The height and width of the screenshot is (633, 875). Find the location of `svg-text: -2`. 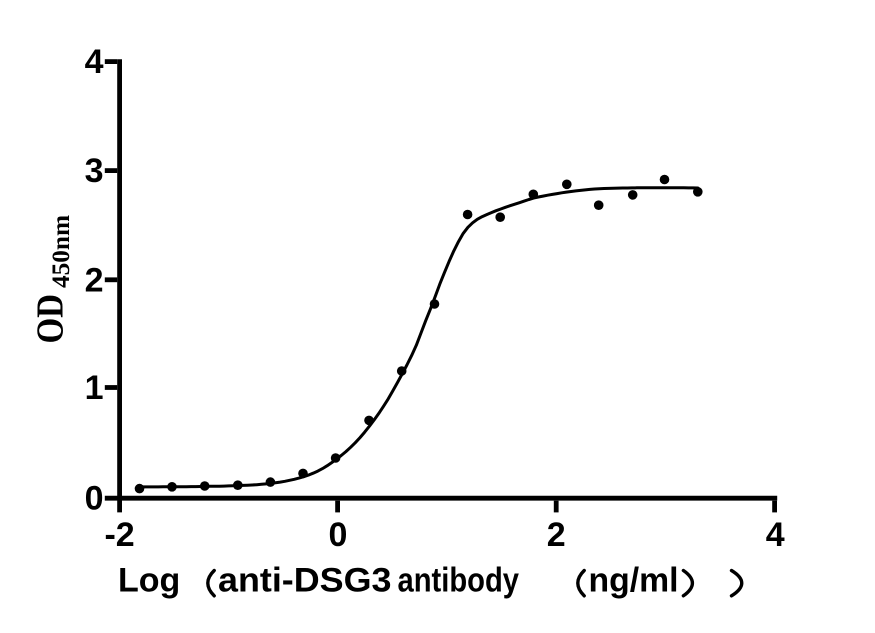

svg-text: -2 is located at coordinates (119, 535).